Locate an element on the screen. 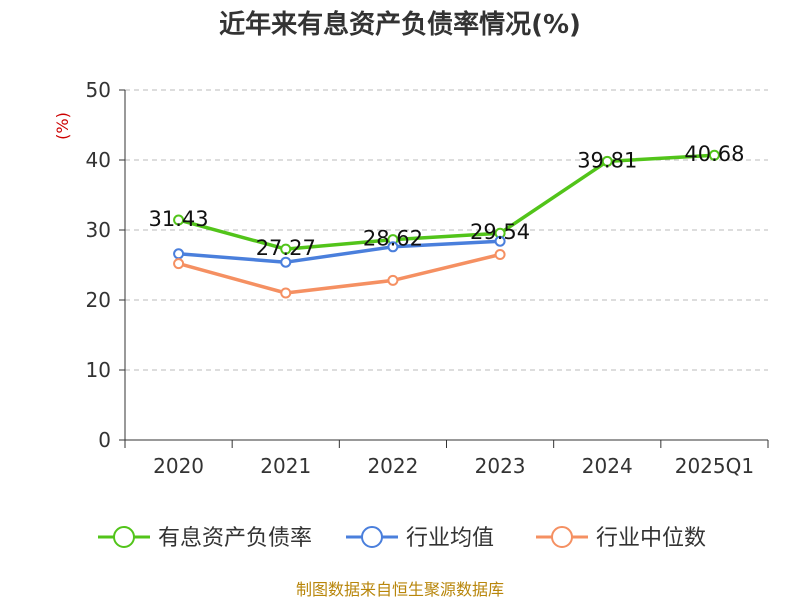 Image resolution: width=800 pixels, height=600 pixels. data-label: 27.27 is located at coordinates (286, 248).